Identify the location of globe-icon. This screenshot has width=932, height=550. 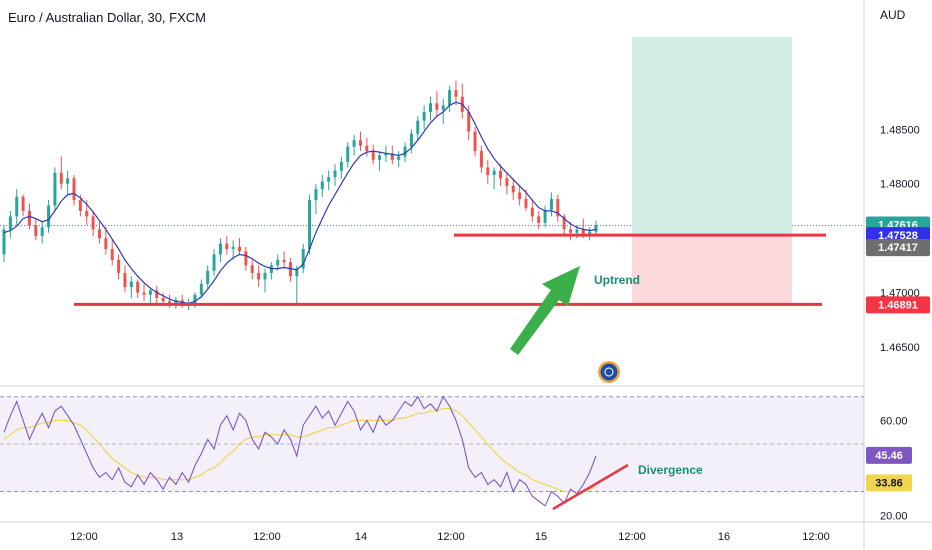
(609, 372).